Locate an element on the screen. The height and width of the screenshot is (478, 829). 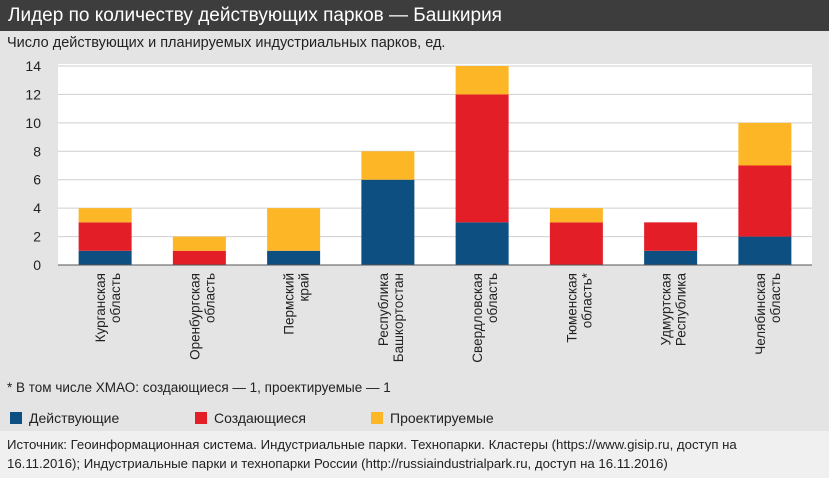
x-tick-label: Удмуртская is located at coordinates (666, 309).